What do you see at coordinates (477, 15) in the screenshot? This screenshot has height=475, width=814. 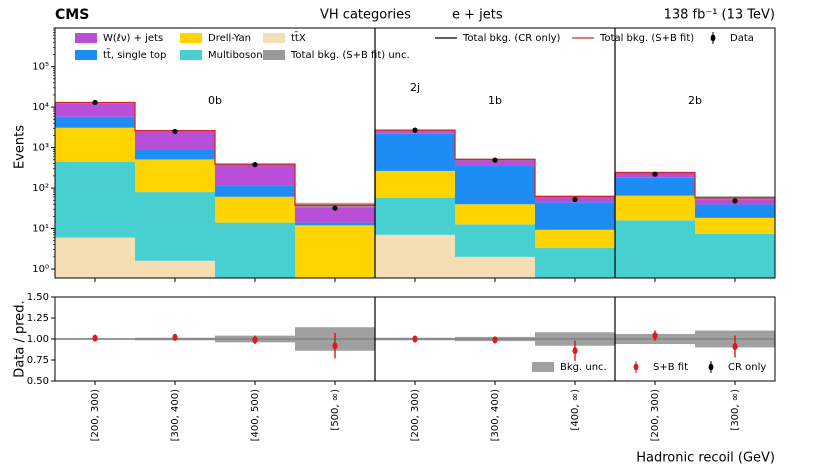 I see `channel: e + jets` at bounding box center [477, 15].